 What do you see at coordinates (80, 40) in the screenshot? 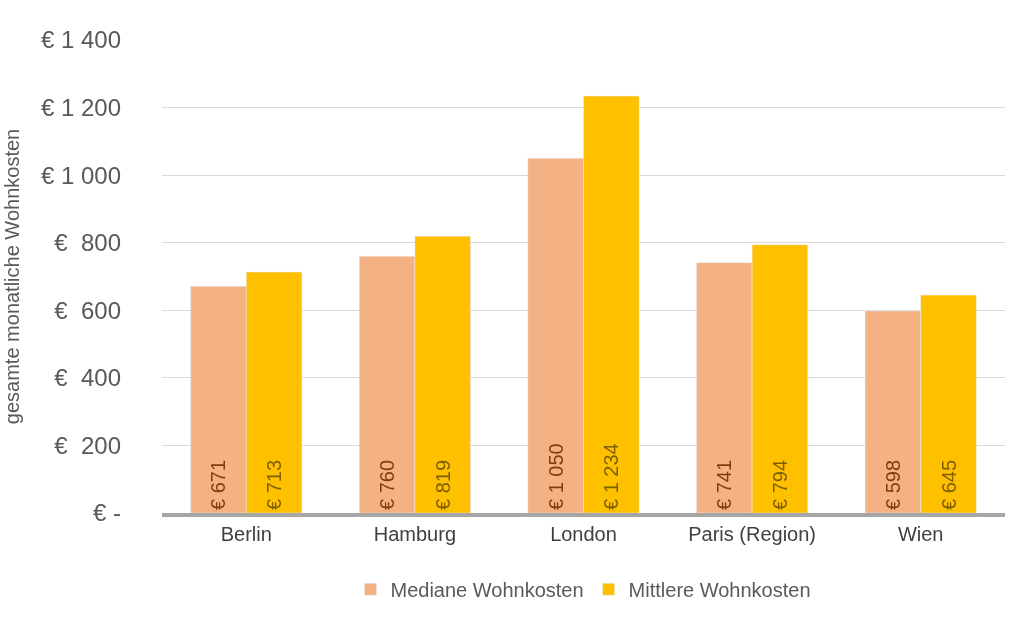
I see `y-tick-label: € 1 400` at bounding box center [80, 40].